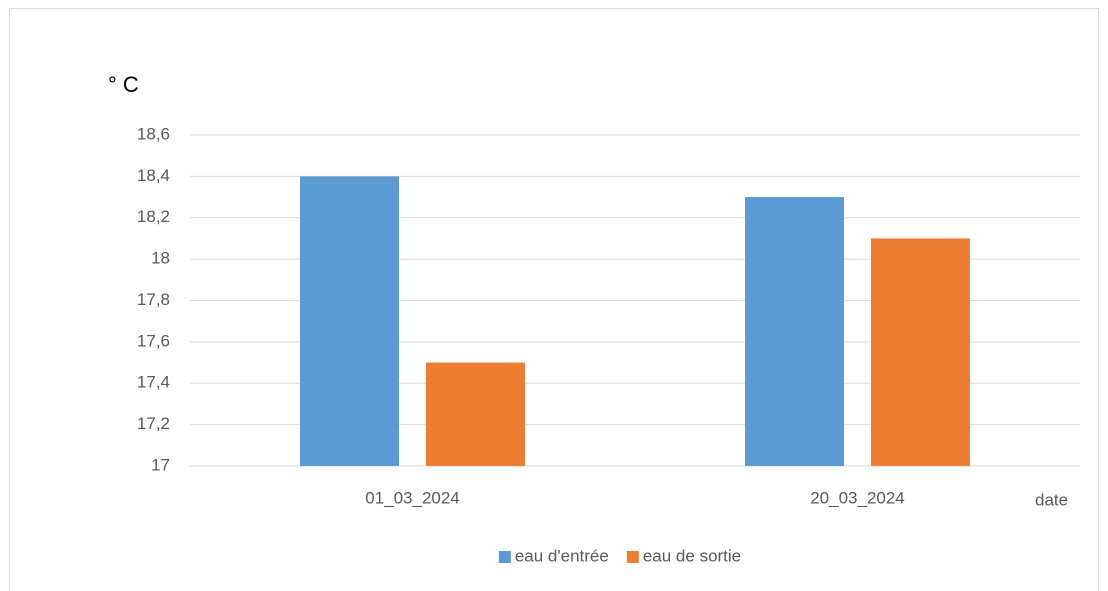 This screenshot has height=591, width=1108. Describe the element at coordinates (153, 382) in the screenshot. I see `y-tick-label: 17,4` at that location.